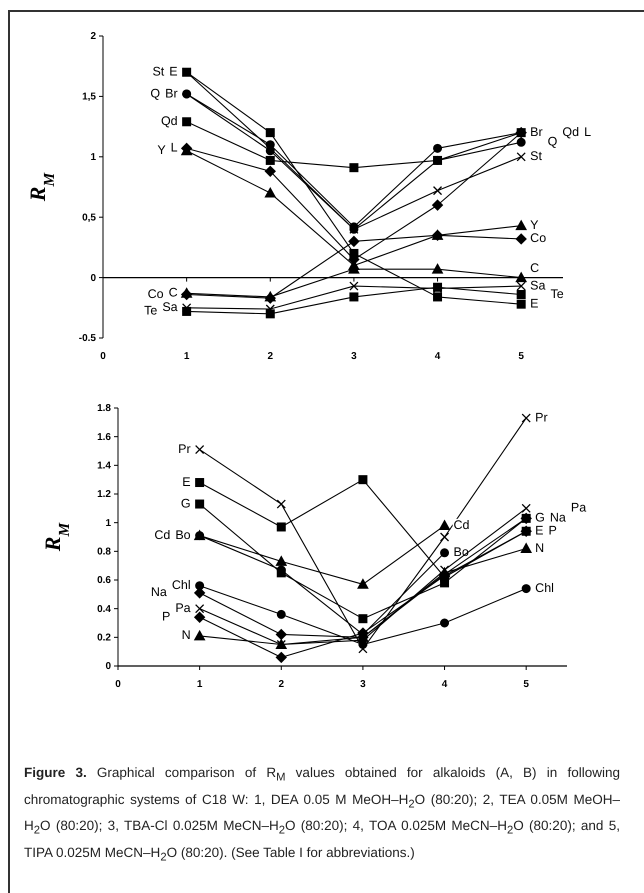  I want to click on text: Br, so click(171, 93).